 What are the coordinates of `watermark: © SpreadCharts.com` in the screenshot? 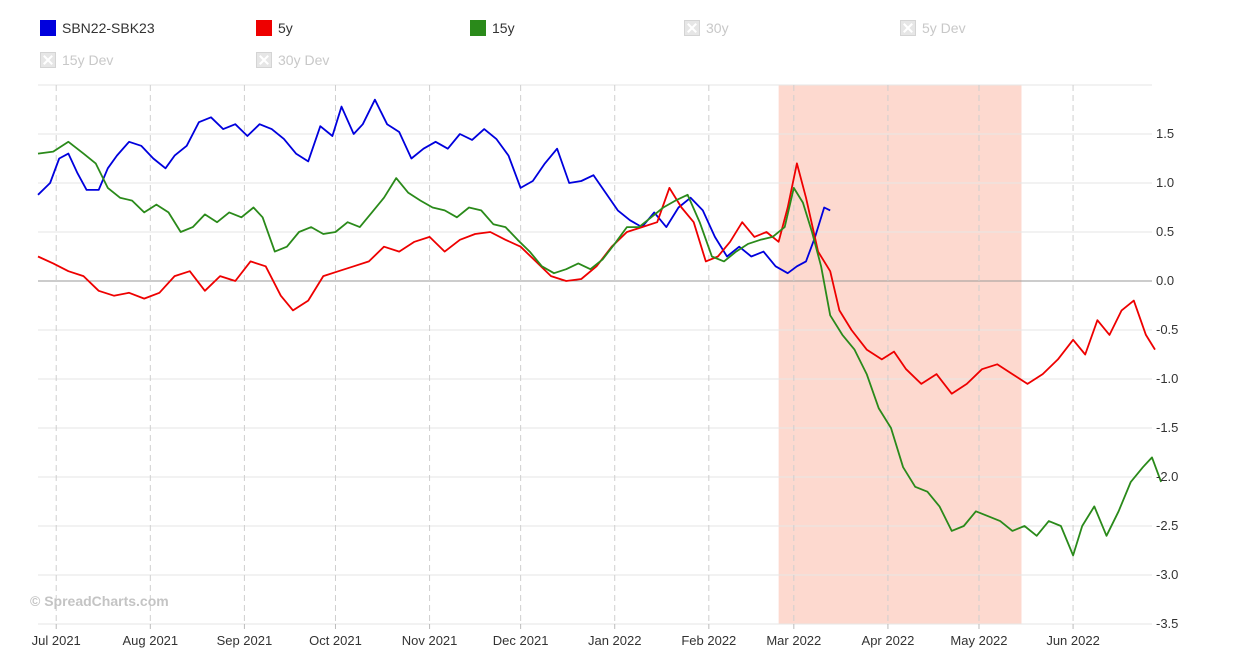 It's located at (99, 601).